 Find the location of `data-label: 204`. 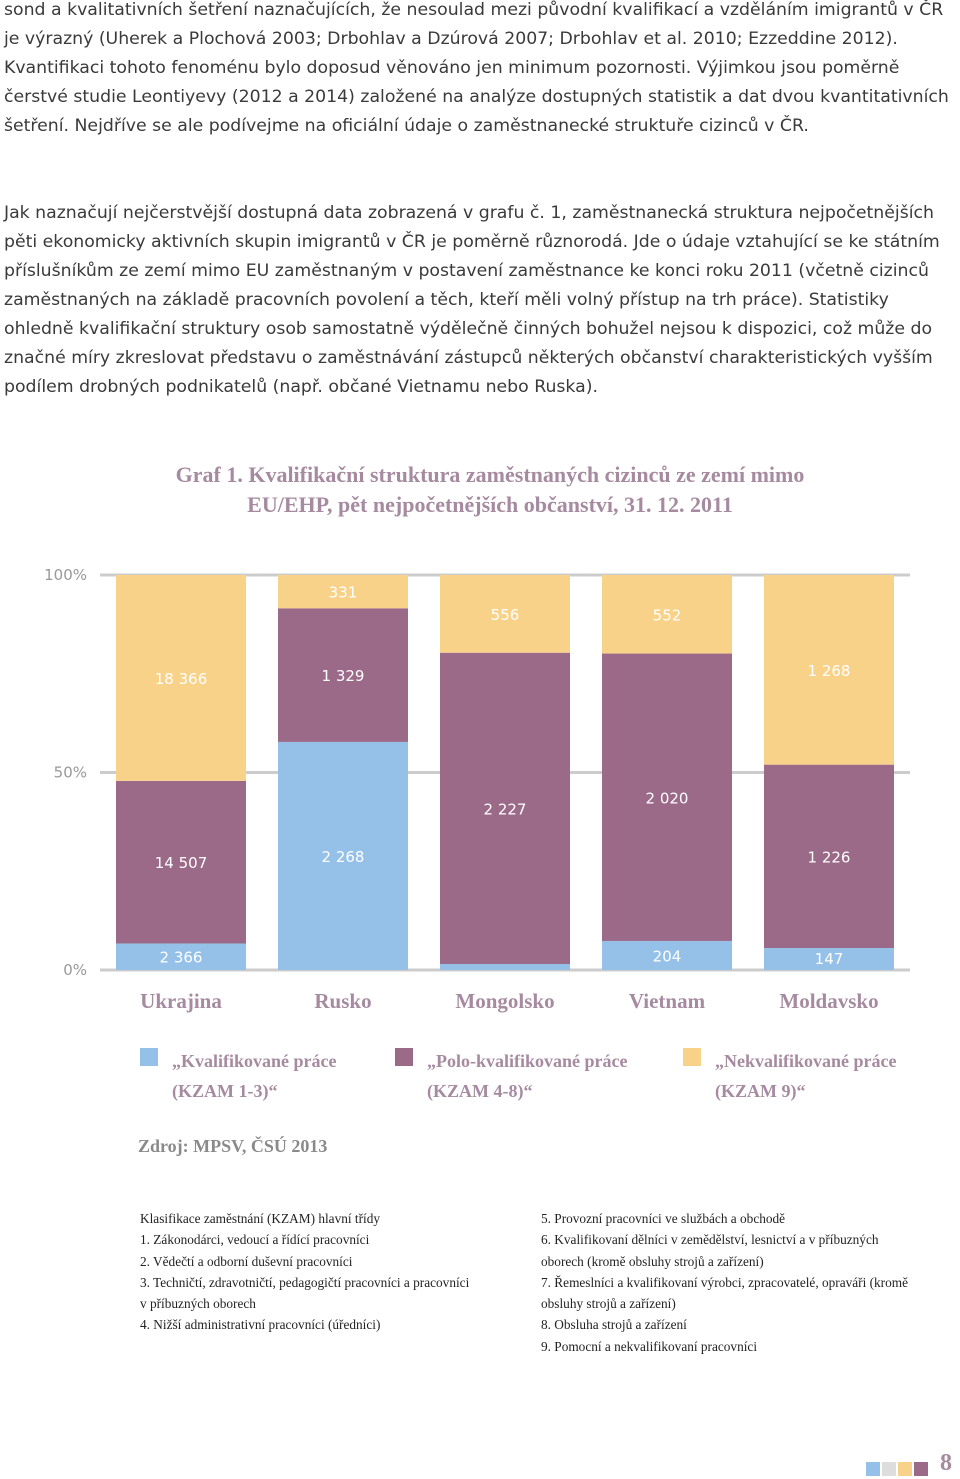

data-label: 204 is located at coordinates (667, 956).